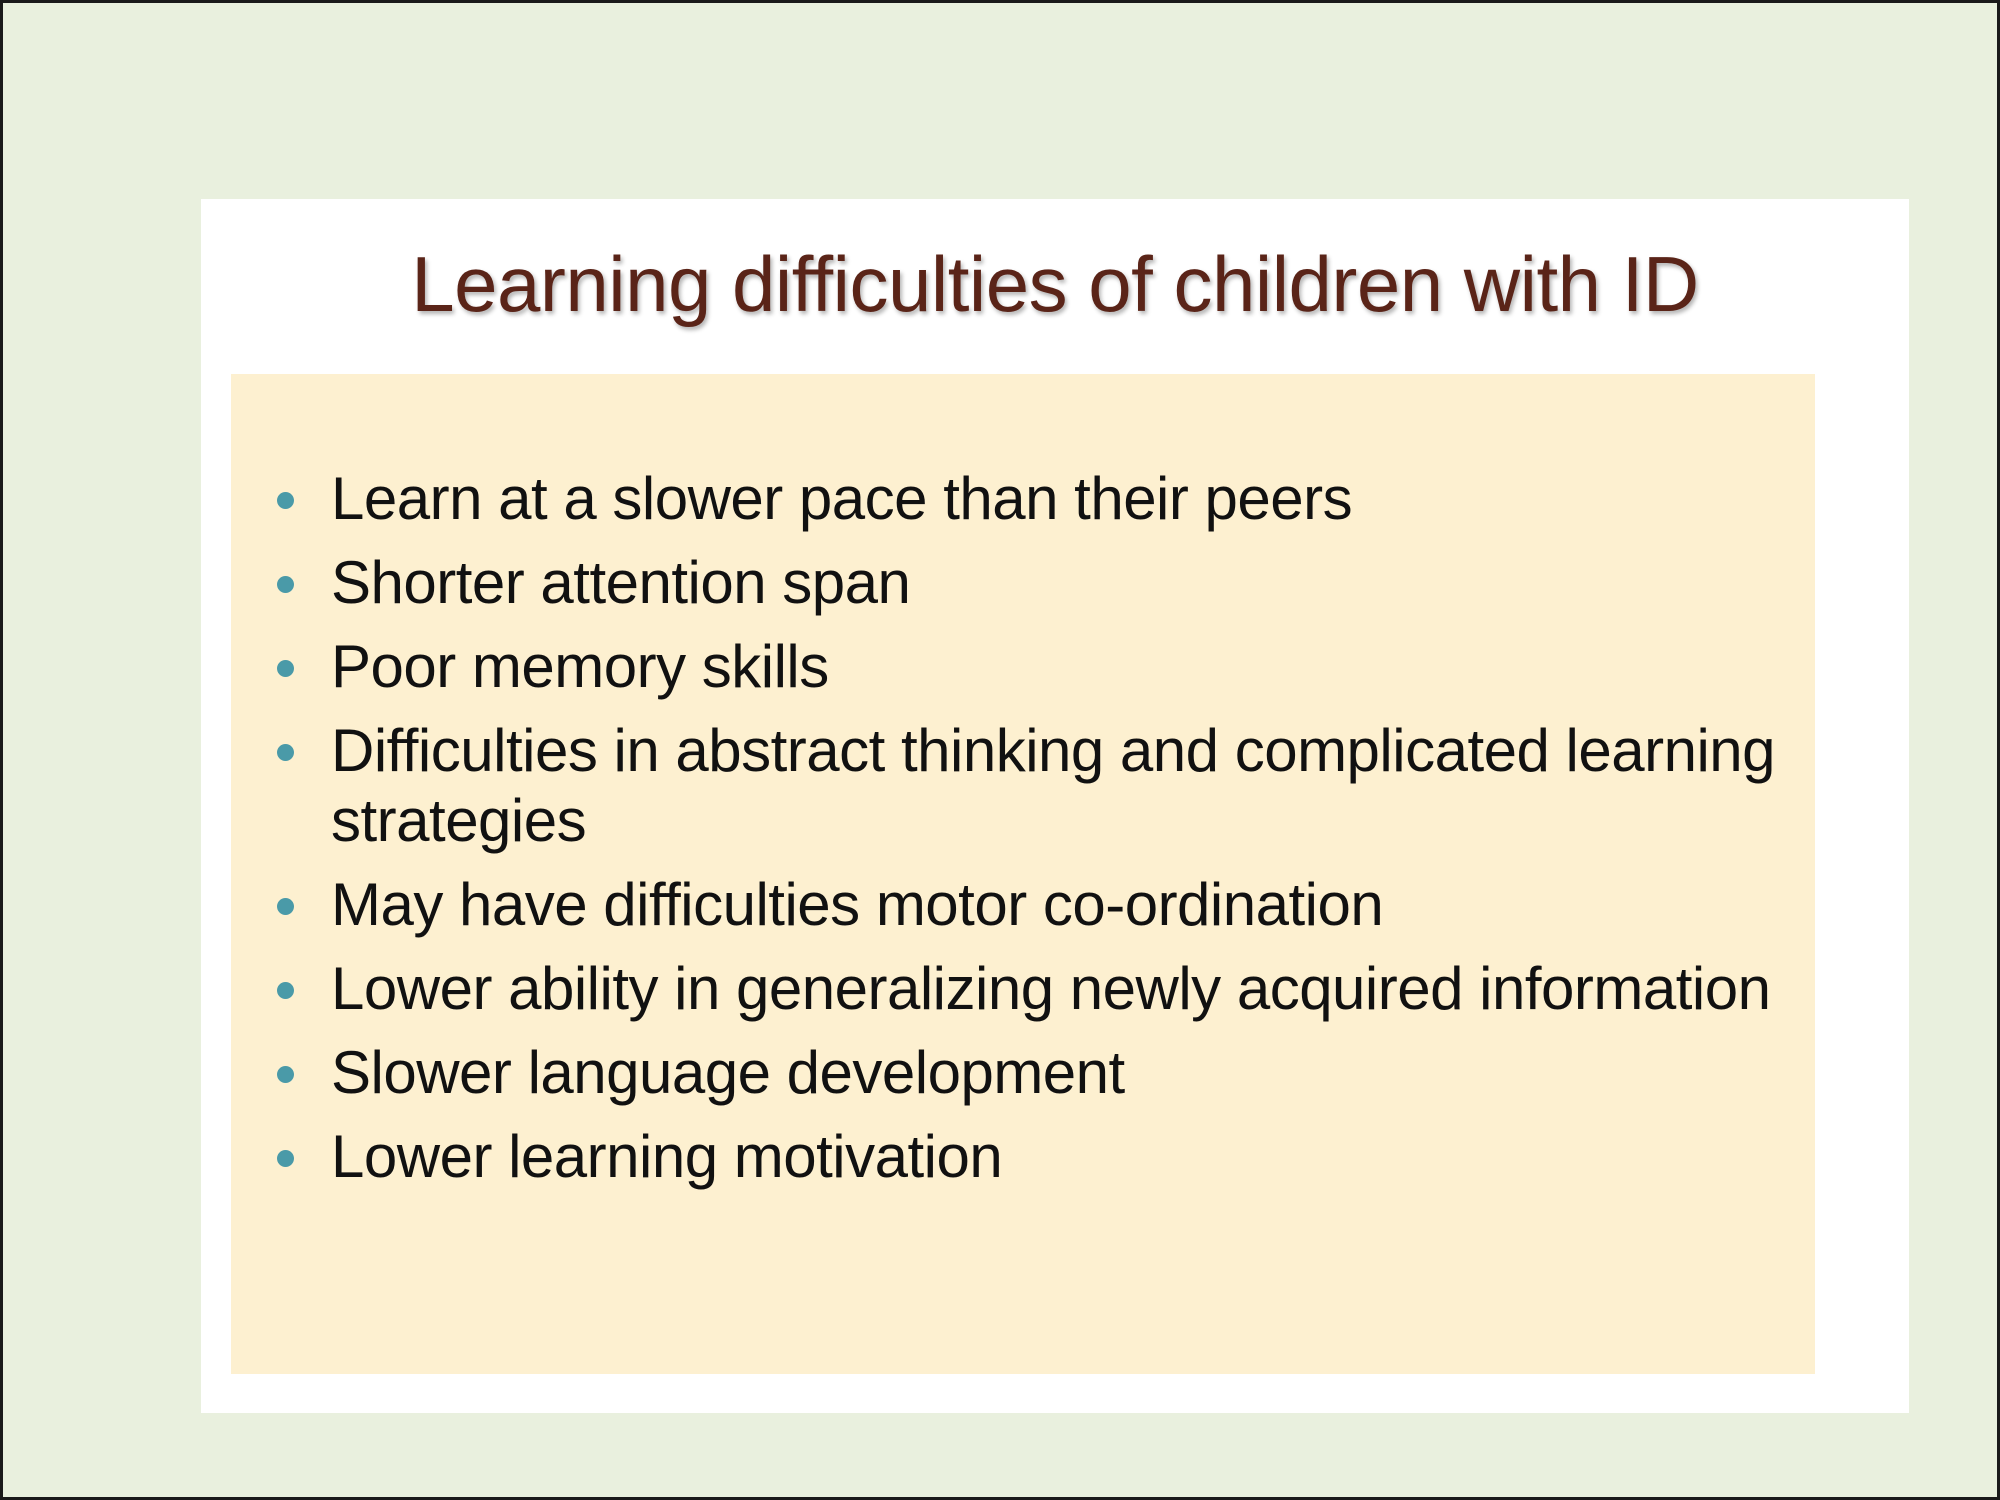  I want to click on bullet-item: Slower language development, so click(1031, 1073).